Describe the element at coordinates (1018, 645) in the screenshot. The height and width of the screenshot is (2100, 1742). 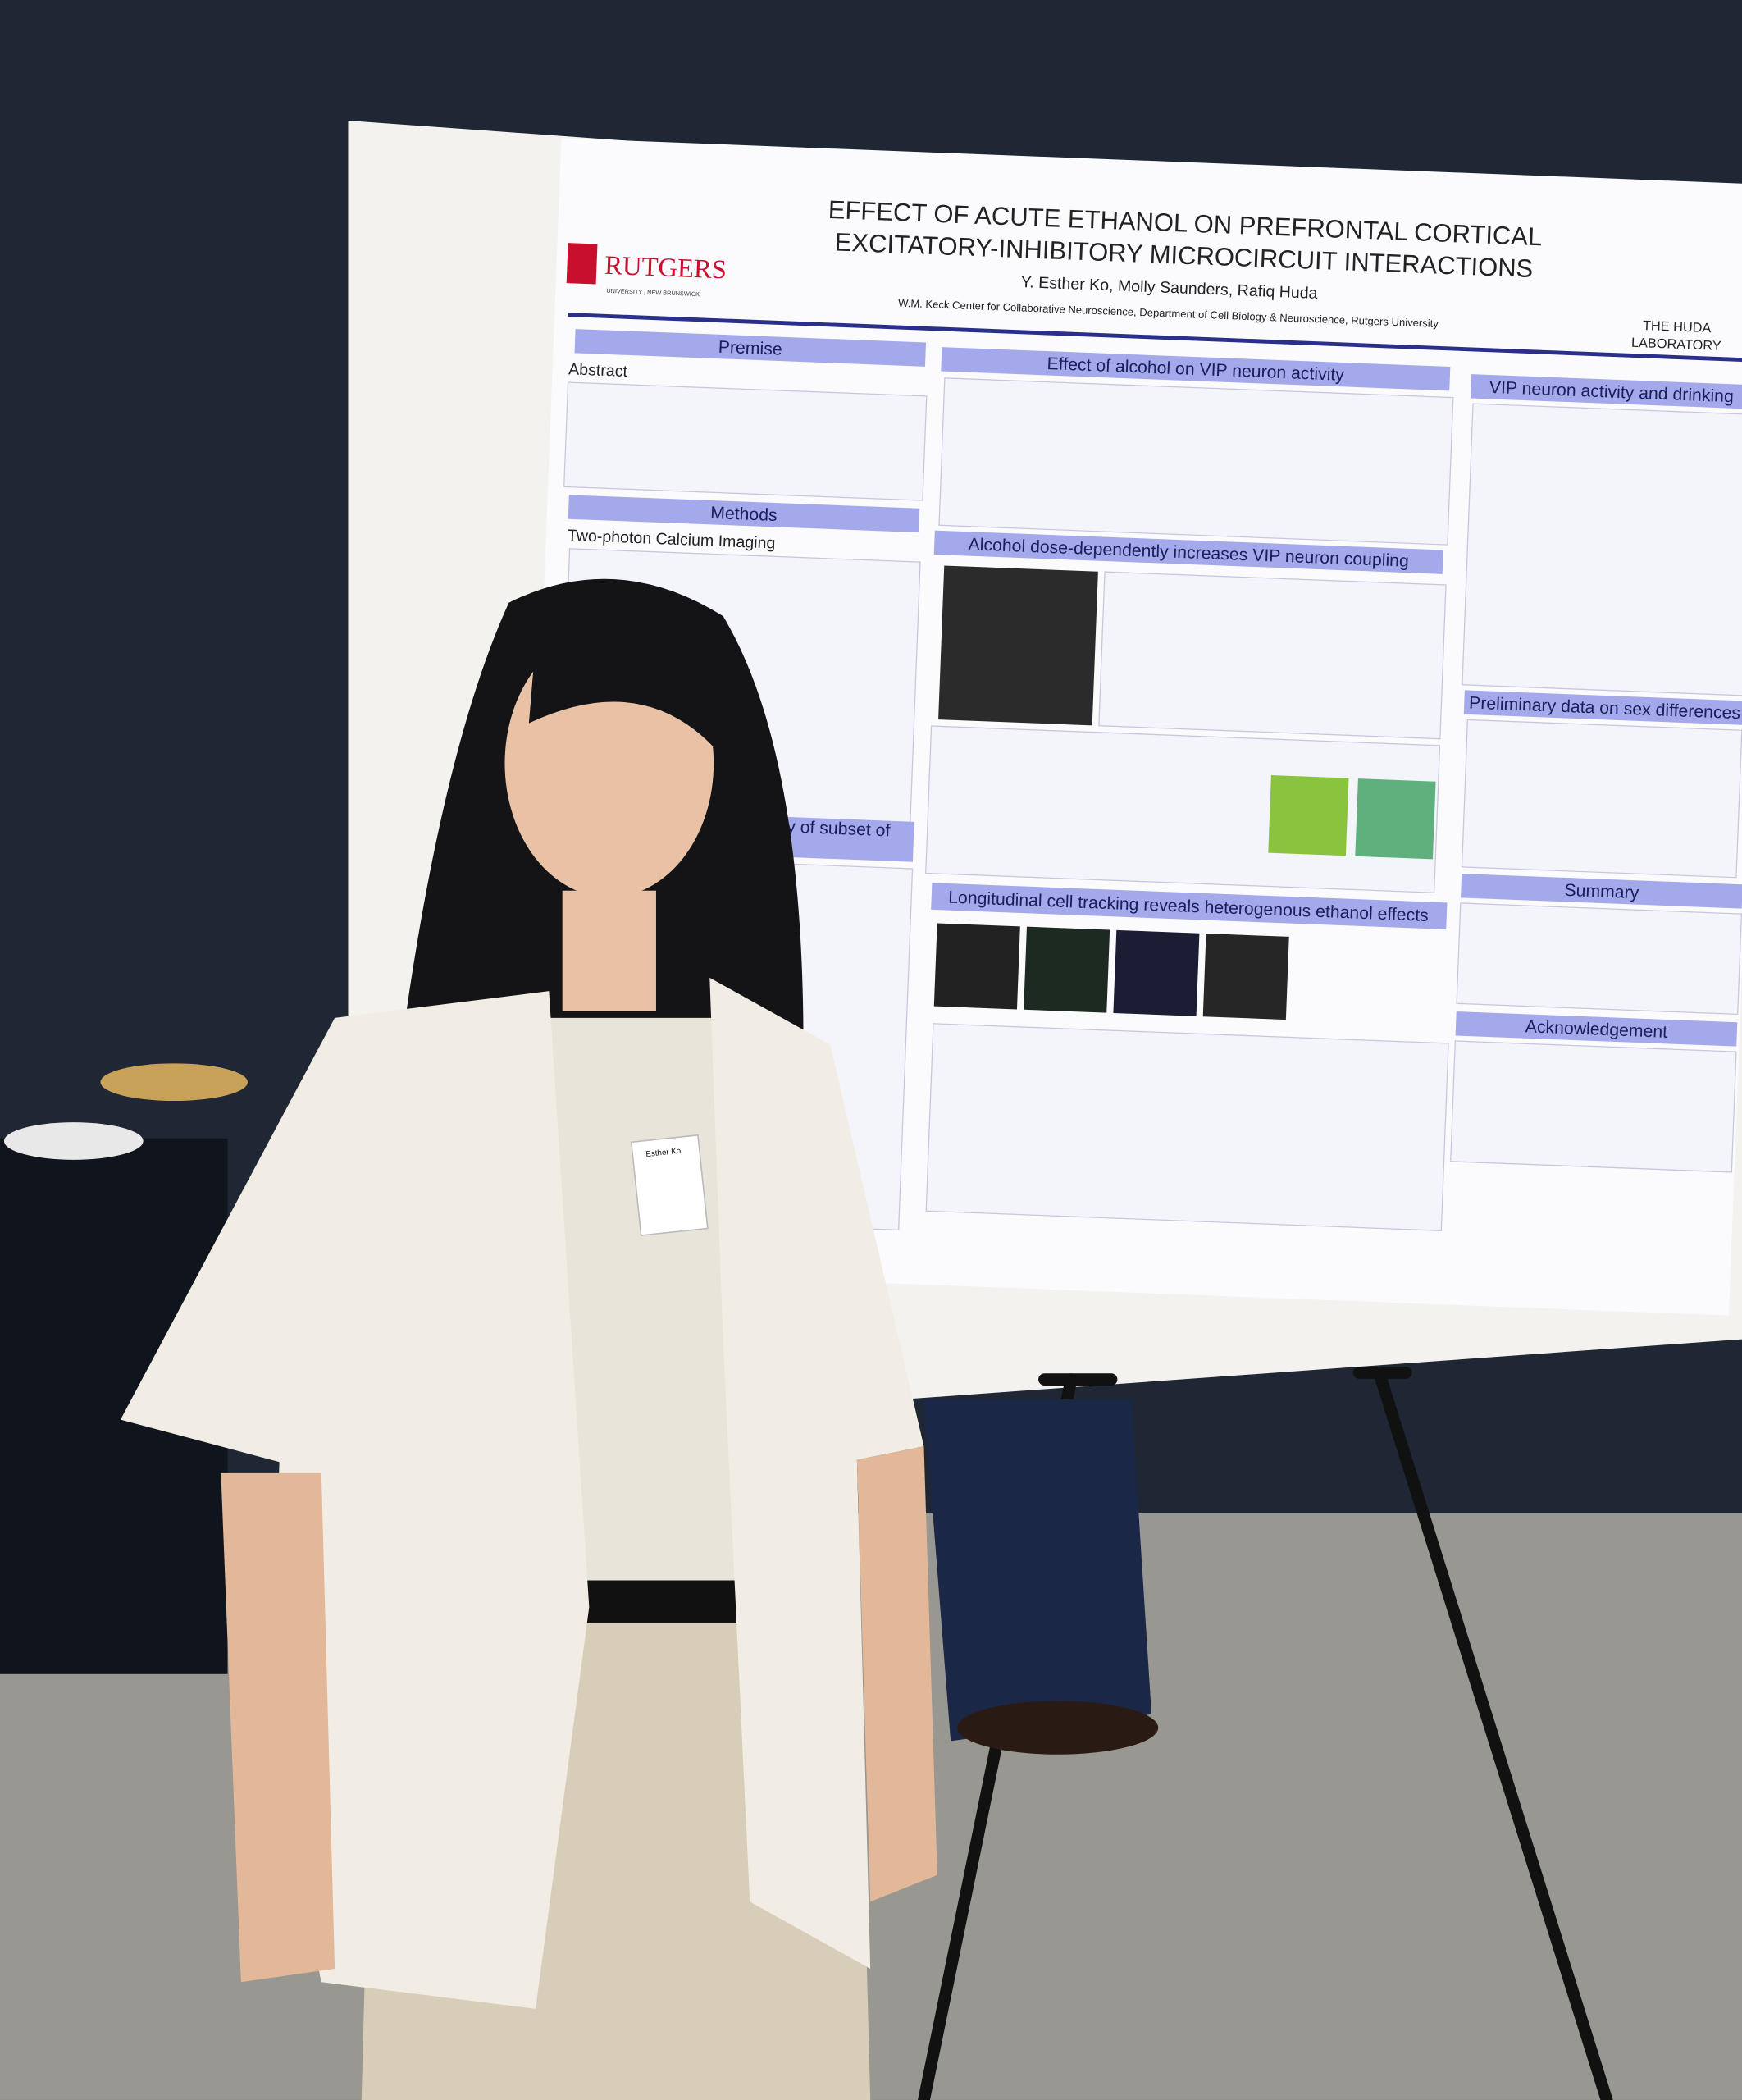
I see `micrograph` at that location.